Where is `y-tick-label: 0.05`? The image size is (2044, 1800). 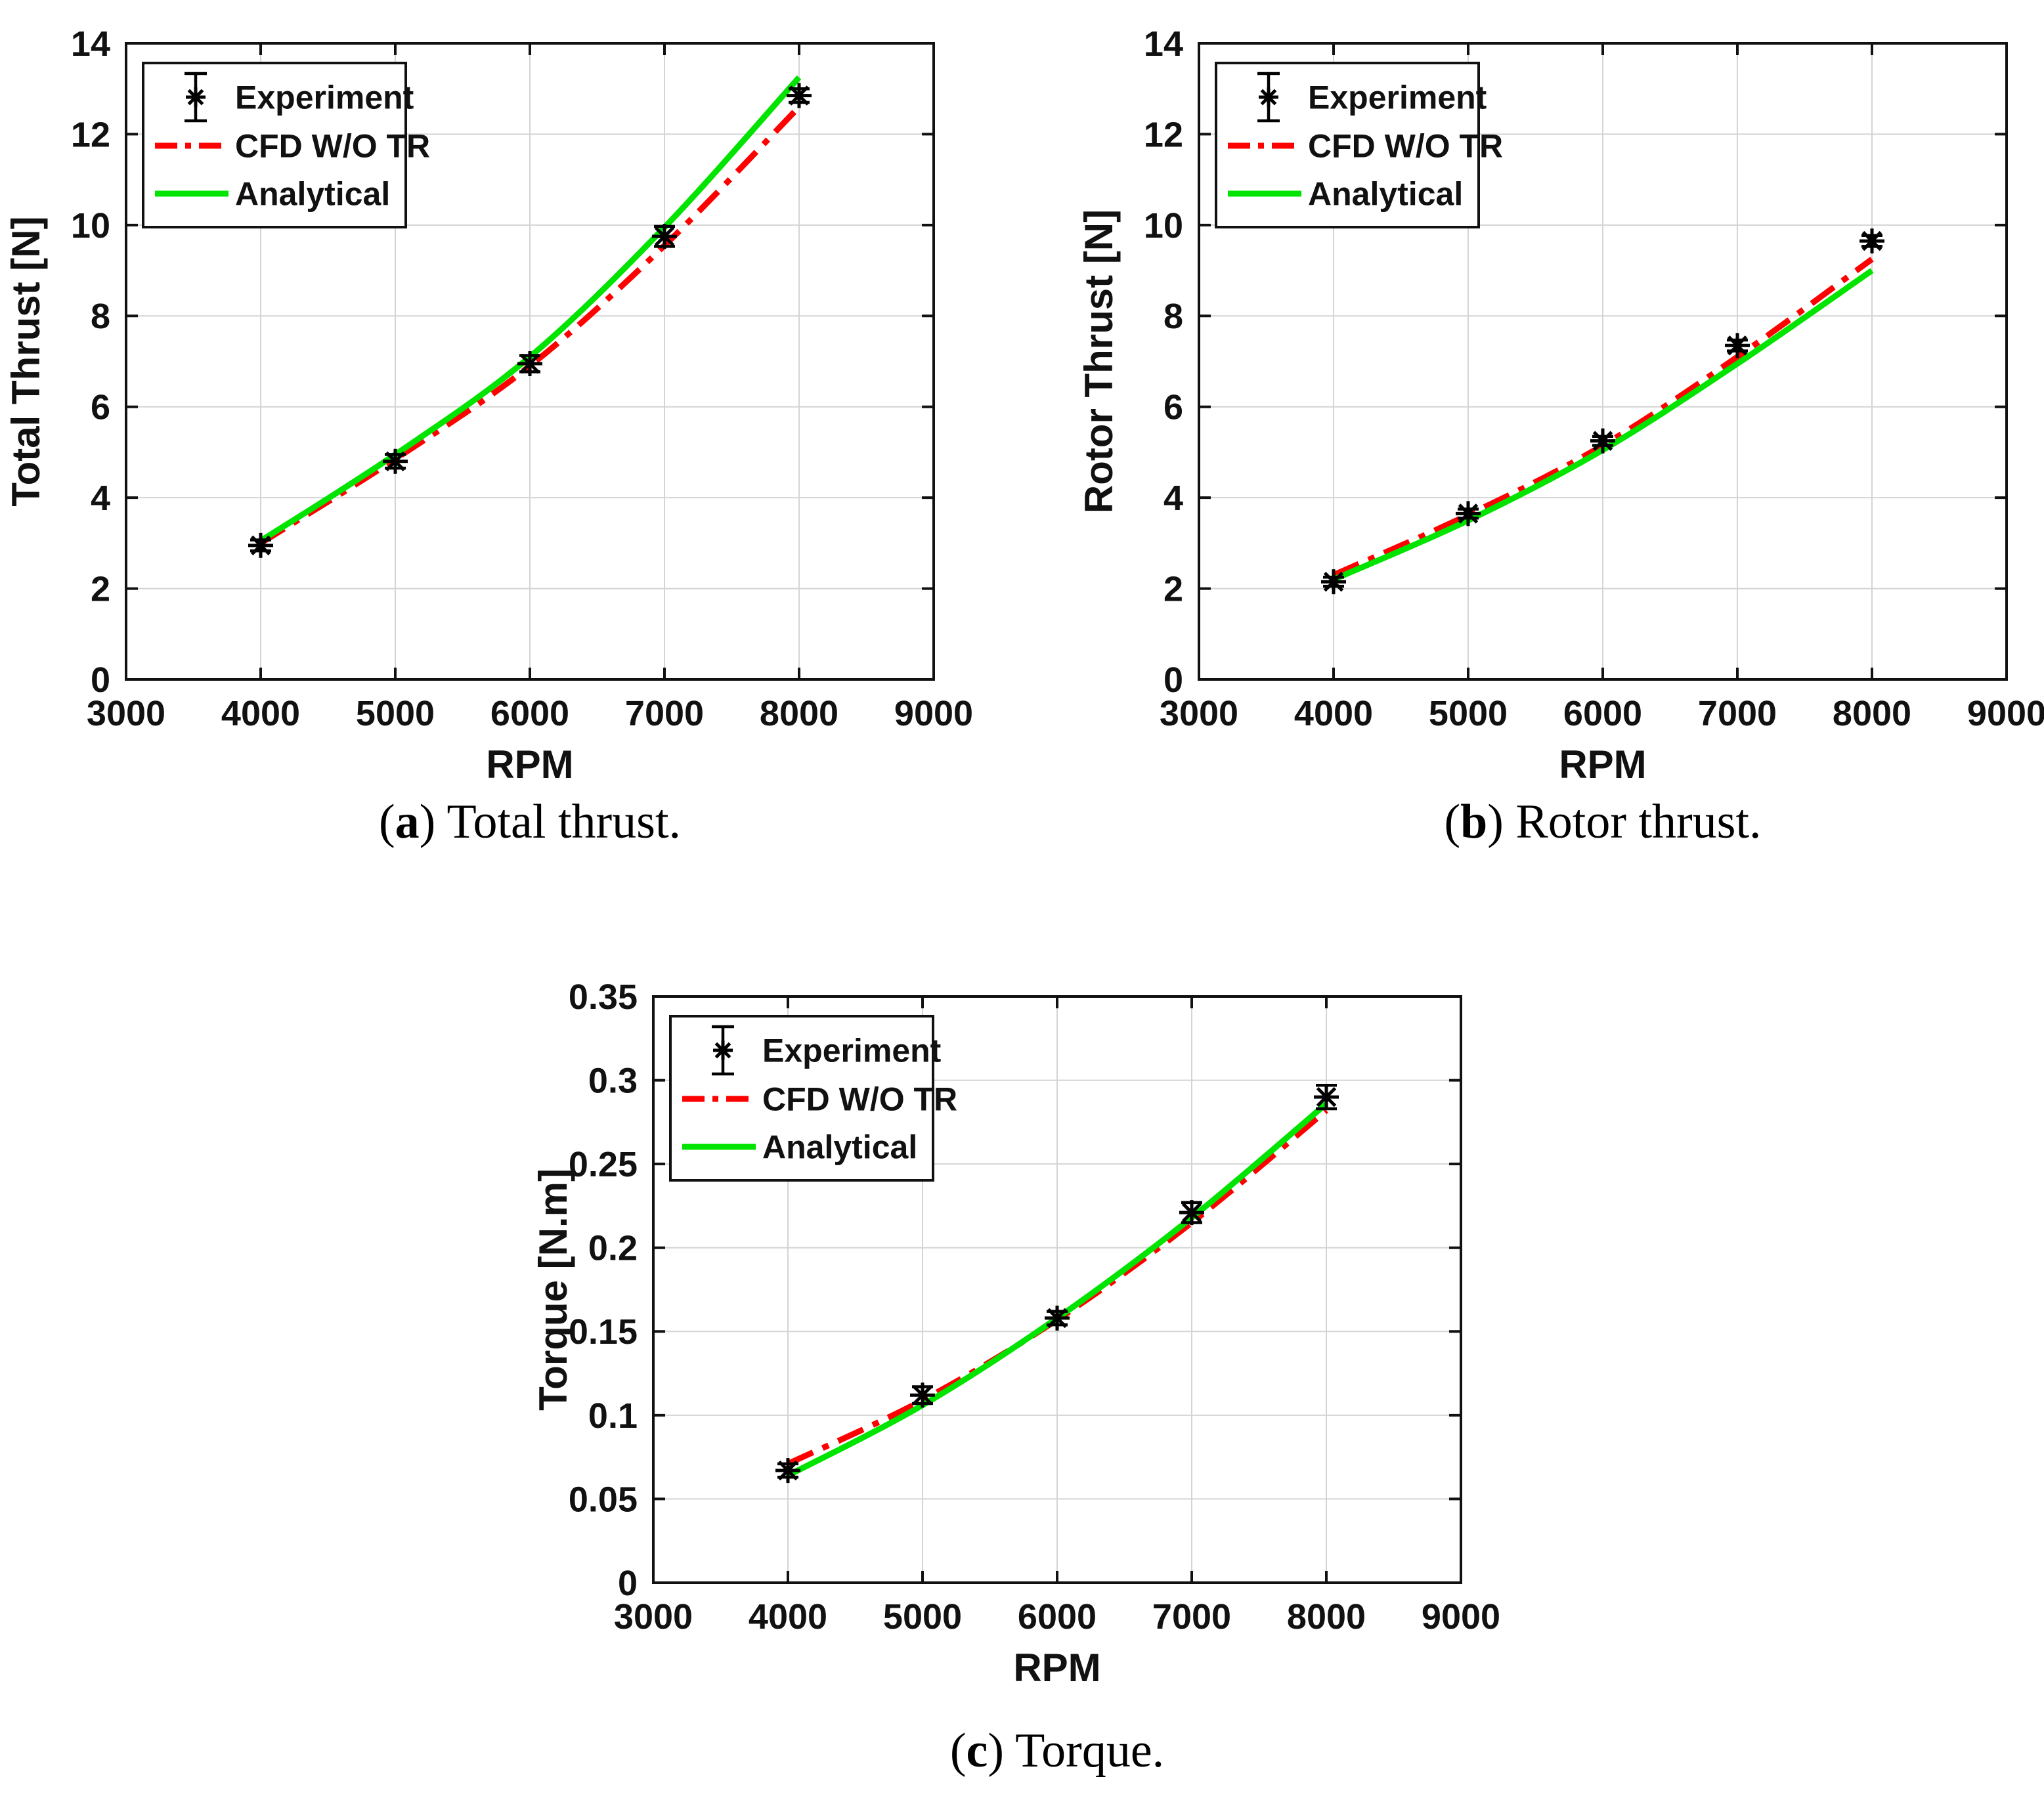 y-tick-label: 0.05 is located at coordinates (603, 1500).